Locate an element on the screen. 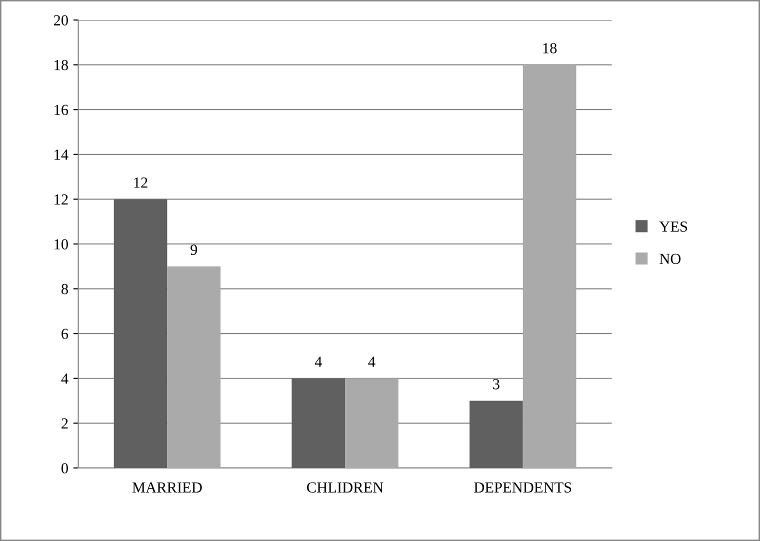  y-tick-label: 2 is located at coordinates (65, 423).